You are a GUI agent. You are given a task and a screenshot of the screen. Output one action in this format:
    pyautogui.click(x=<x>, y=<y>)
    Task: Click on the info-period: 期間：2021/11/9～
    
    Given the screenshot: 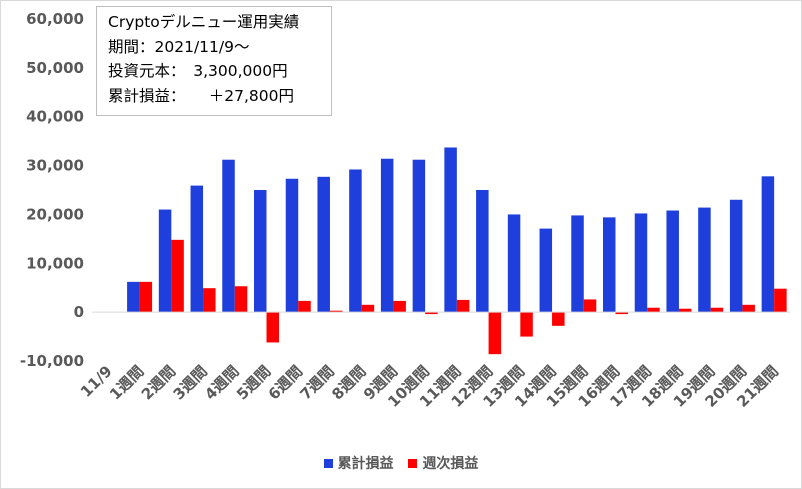 What is the action you would take?
    pyautogui.click(x=179, y=46)
    